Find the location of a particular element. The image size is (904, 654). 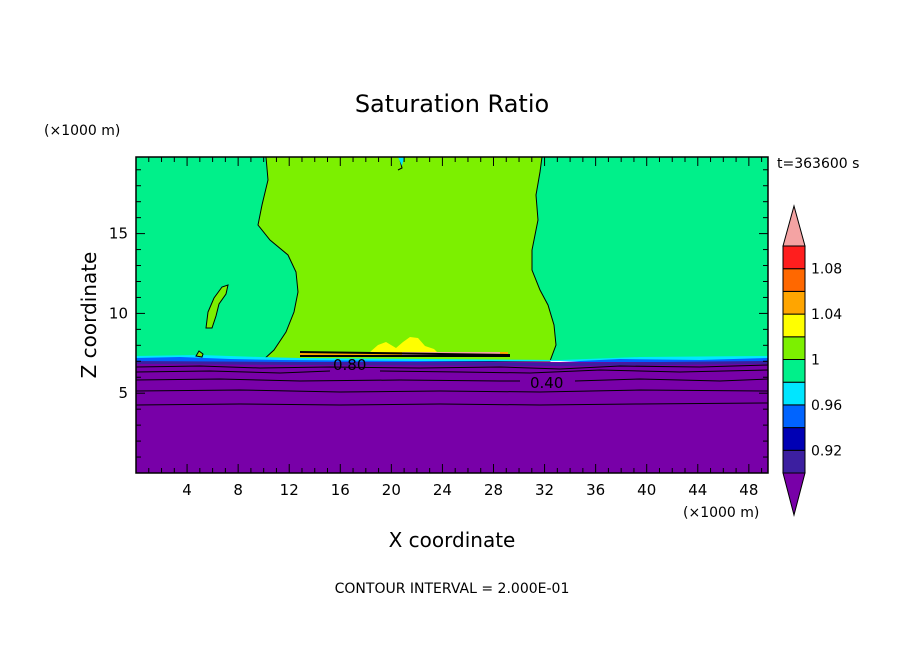

x-tick-label: 28 is located at coordinates (493, 490).